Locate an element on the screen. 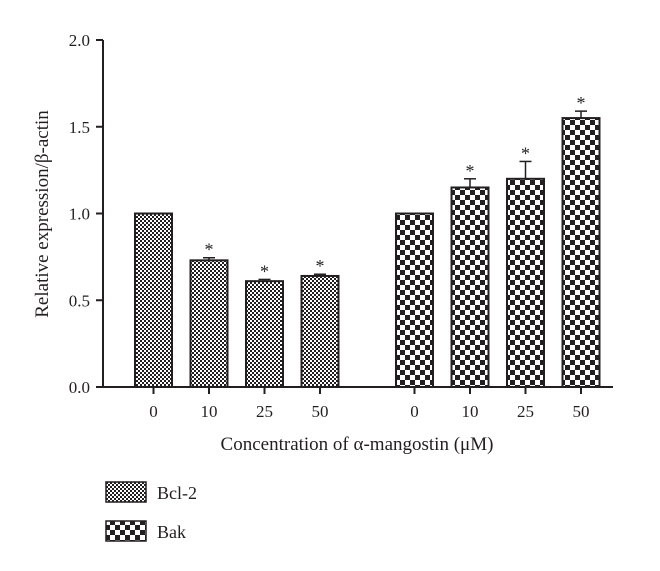  y-tick-label: 0.5 is located at coordinates (79, 300).